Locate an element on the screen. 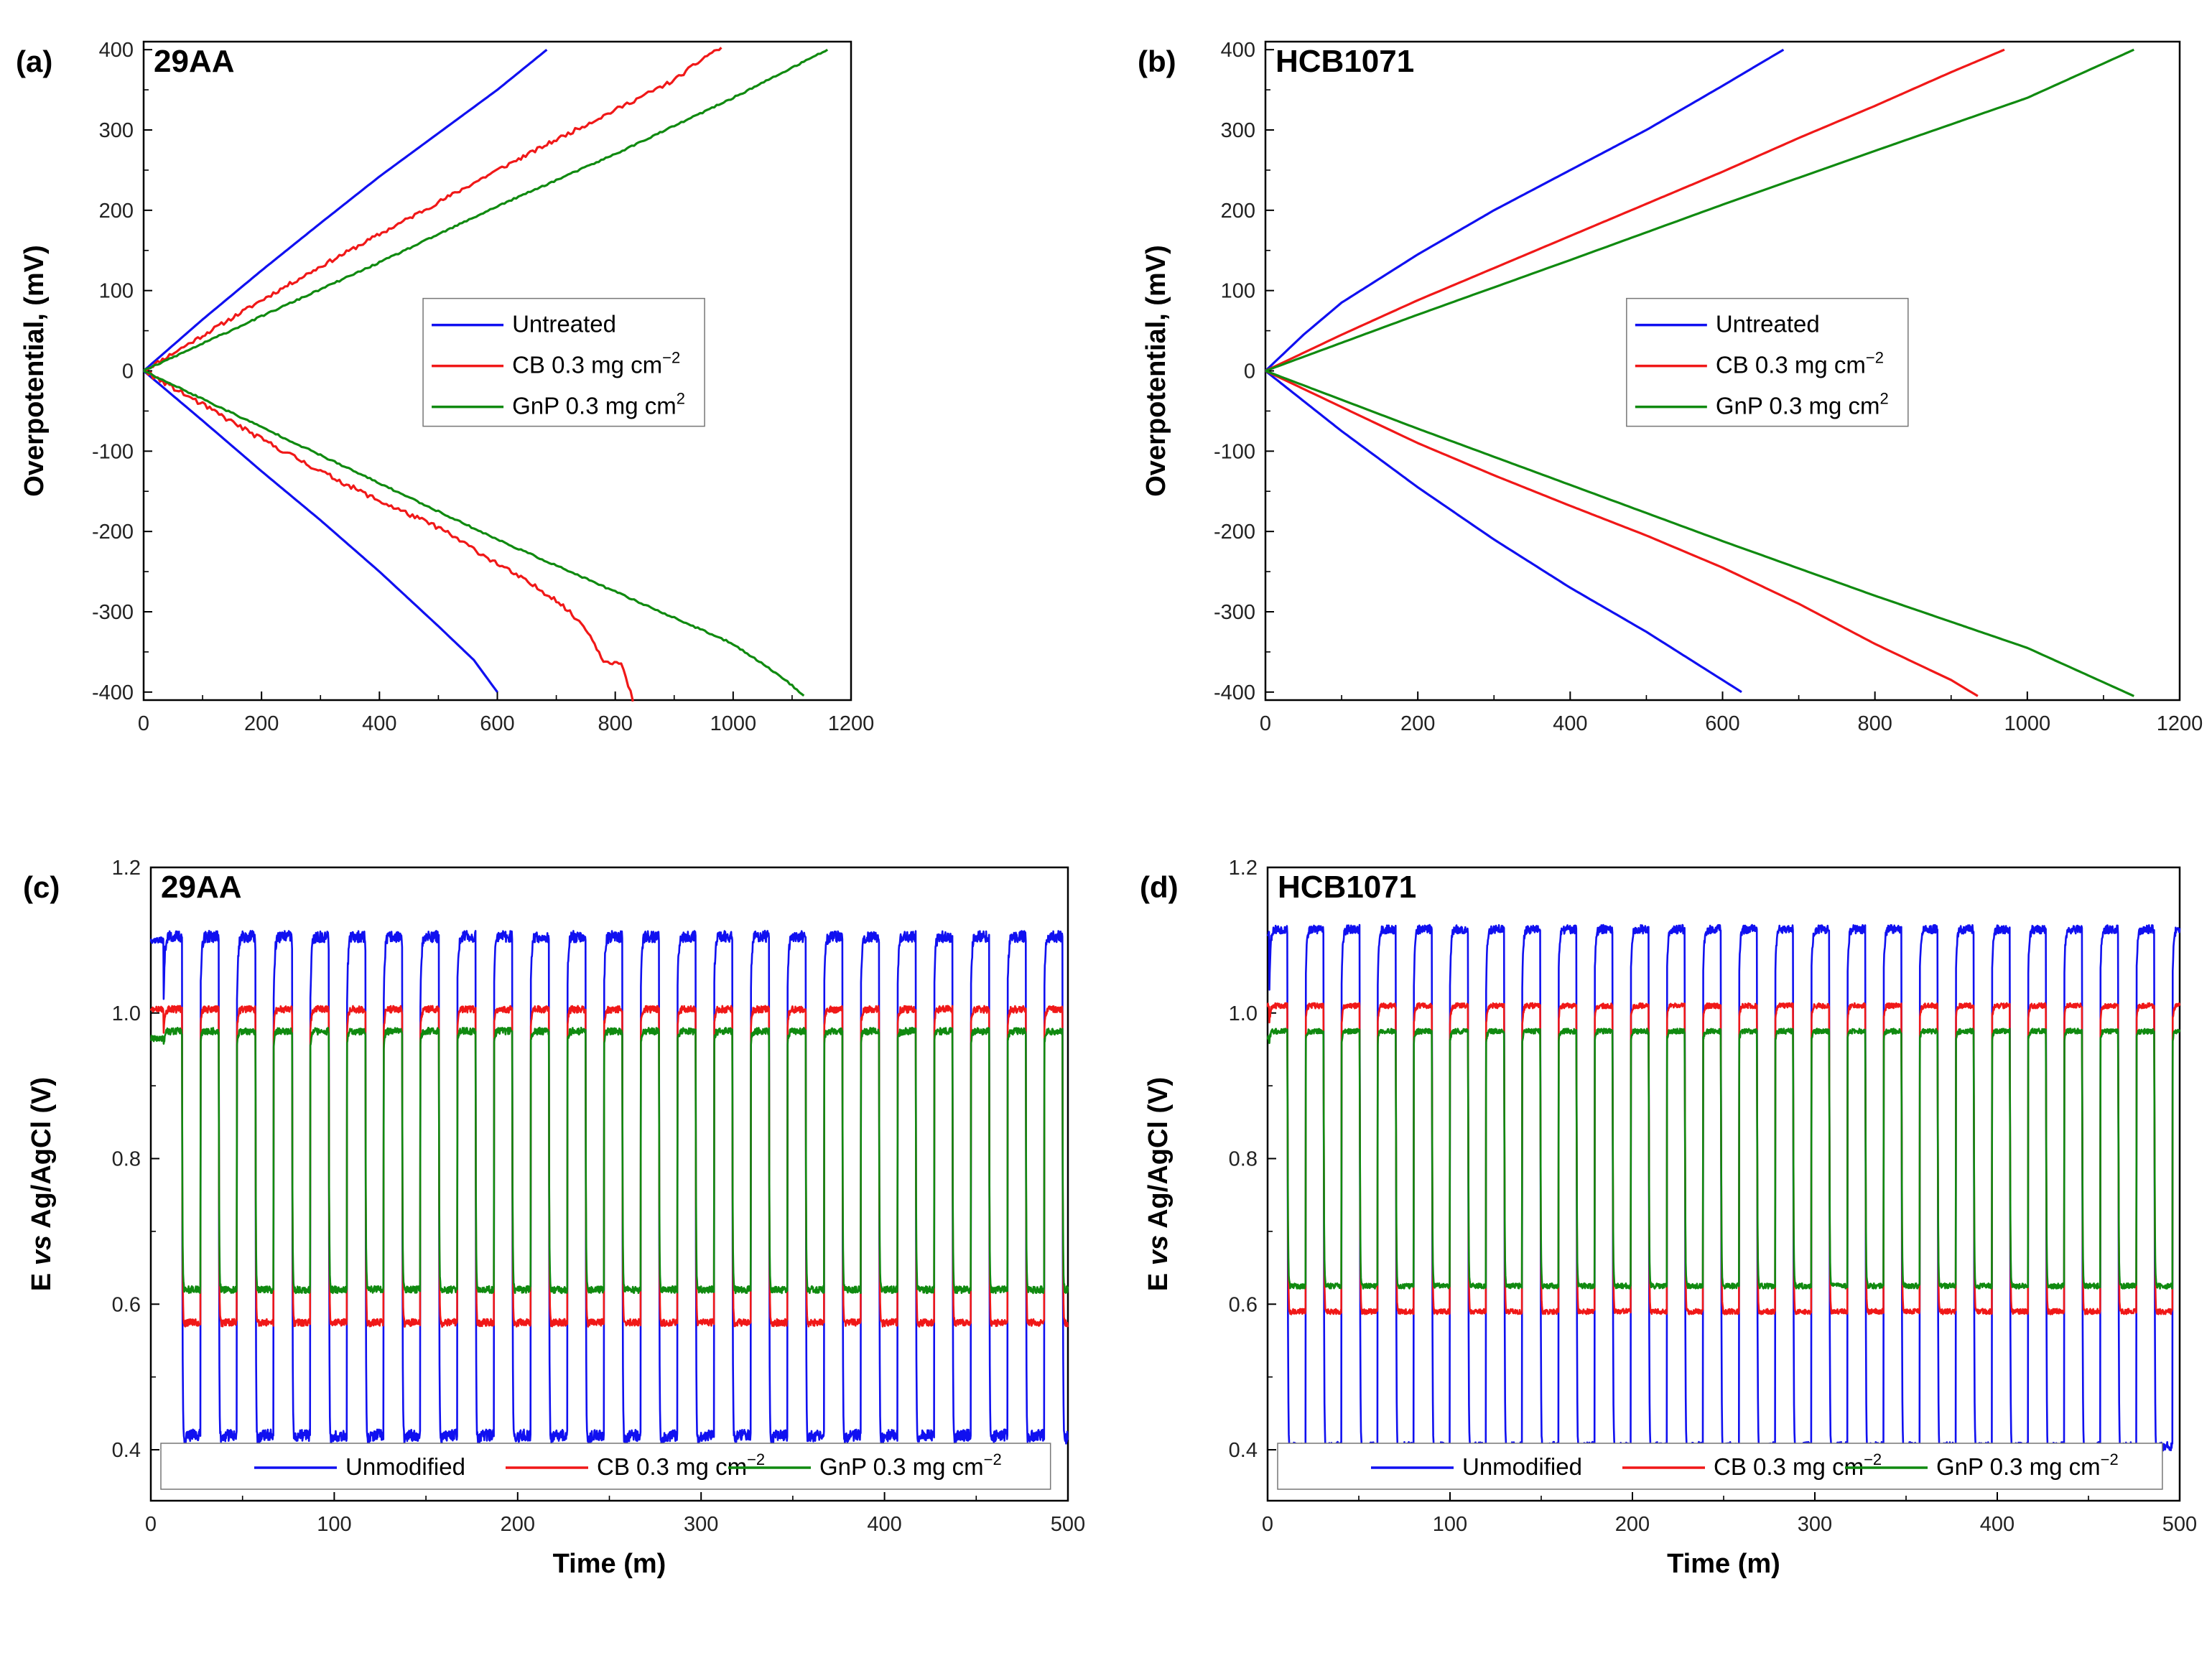  legend-label: Untreated is located at coordinates (1768, 324).